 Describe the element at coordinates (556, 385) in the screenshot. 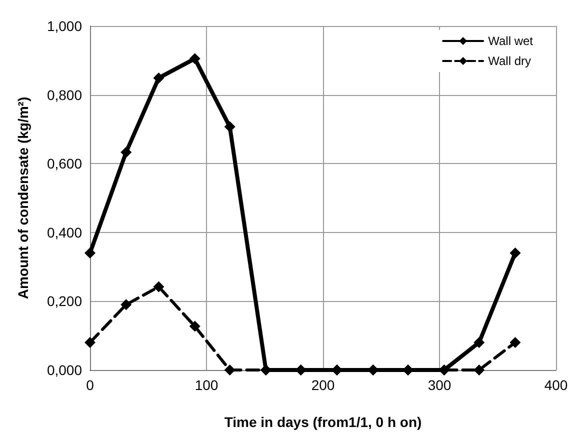

I see `x-tick-label: 400` at that location.